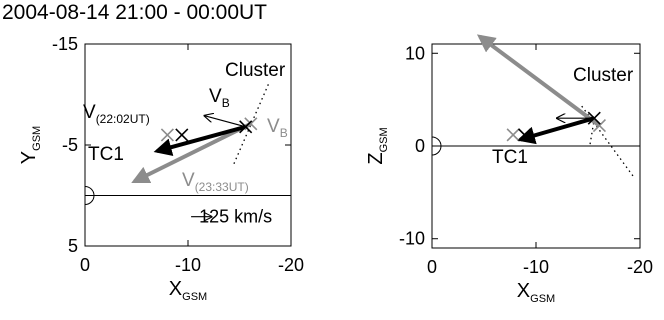 This screenshot has width=664, height=320. What do you see at coordinates (188, 290) in the screenshot?
I see `panel1-x-axis-label: XGSM` at bounding box center [188, 290].